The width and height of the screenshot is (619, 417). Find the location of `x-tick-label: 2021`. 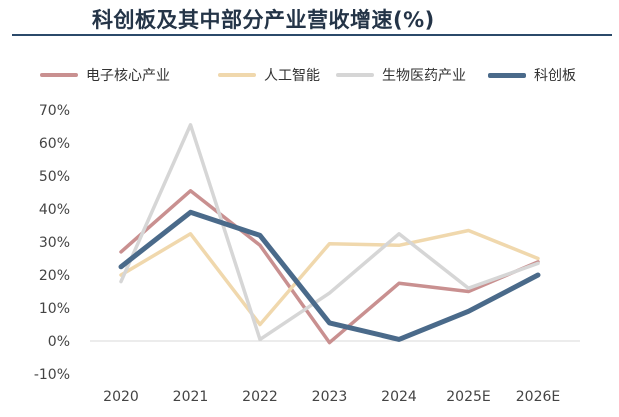

x-tick-label: 2021 is located at coordinates (191, 397).